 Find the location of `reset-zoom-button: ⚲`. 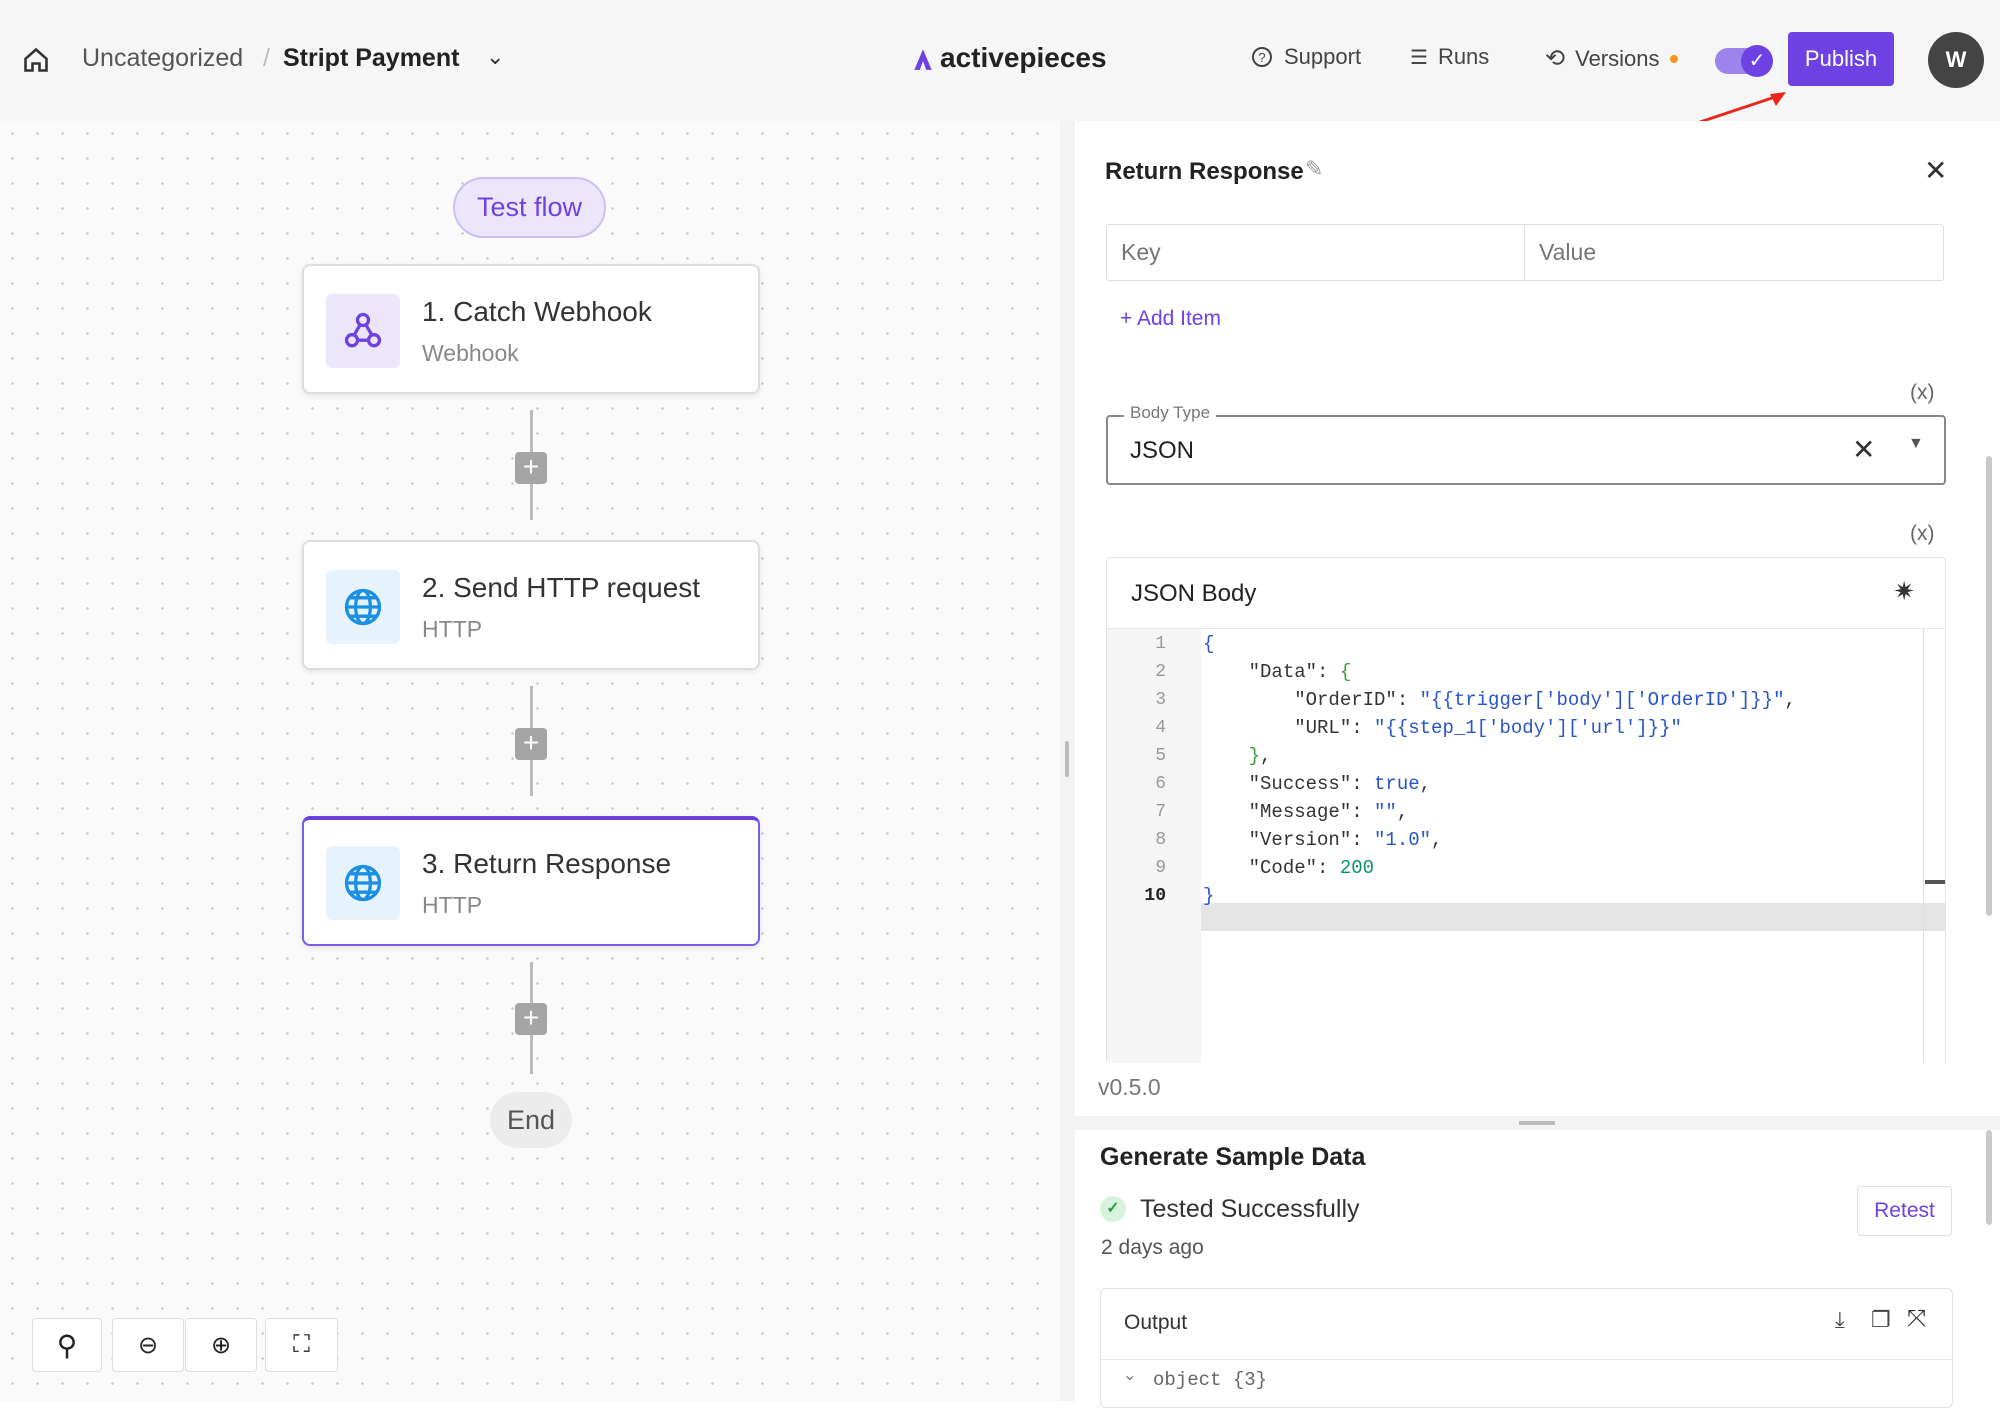

reset-zoom-button: ⚲ is located at coordinates (67, 1345).